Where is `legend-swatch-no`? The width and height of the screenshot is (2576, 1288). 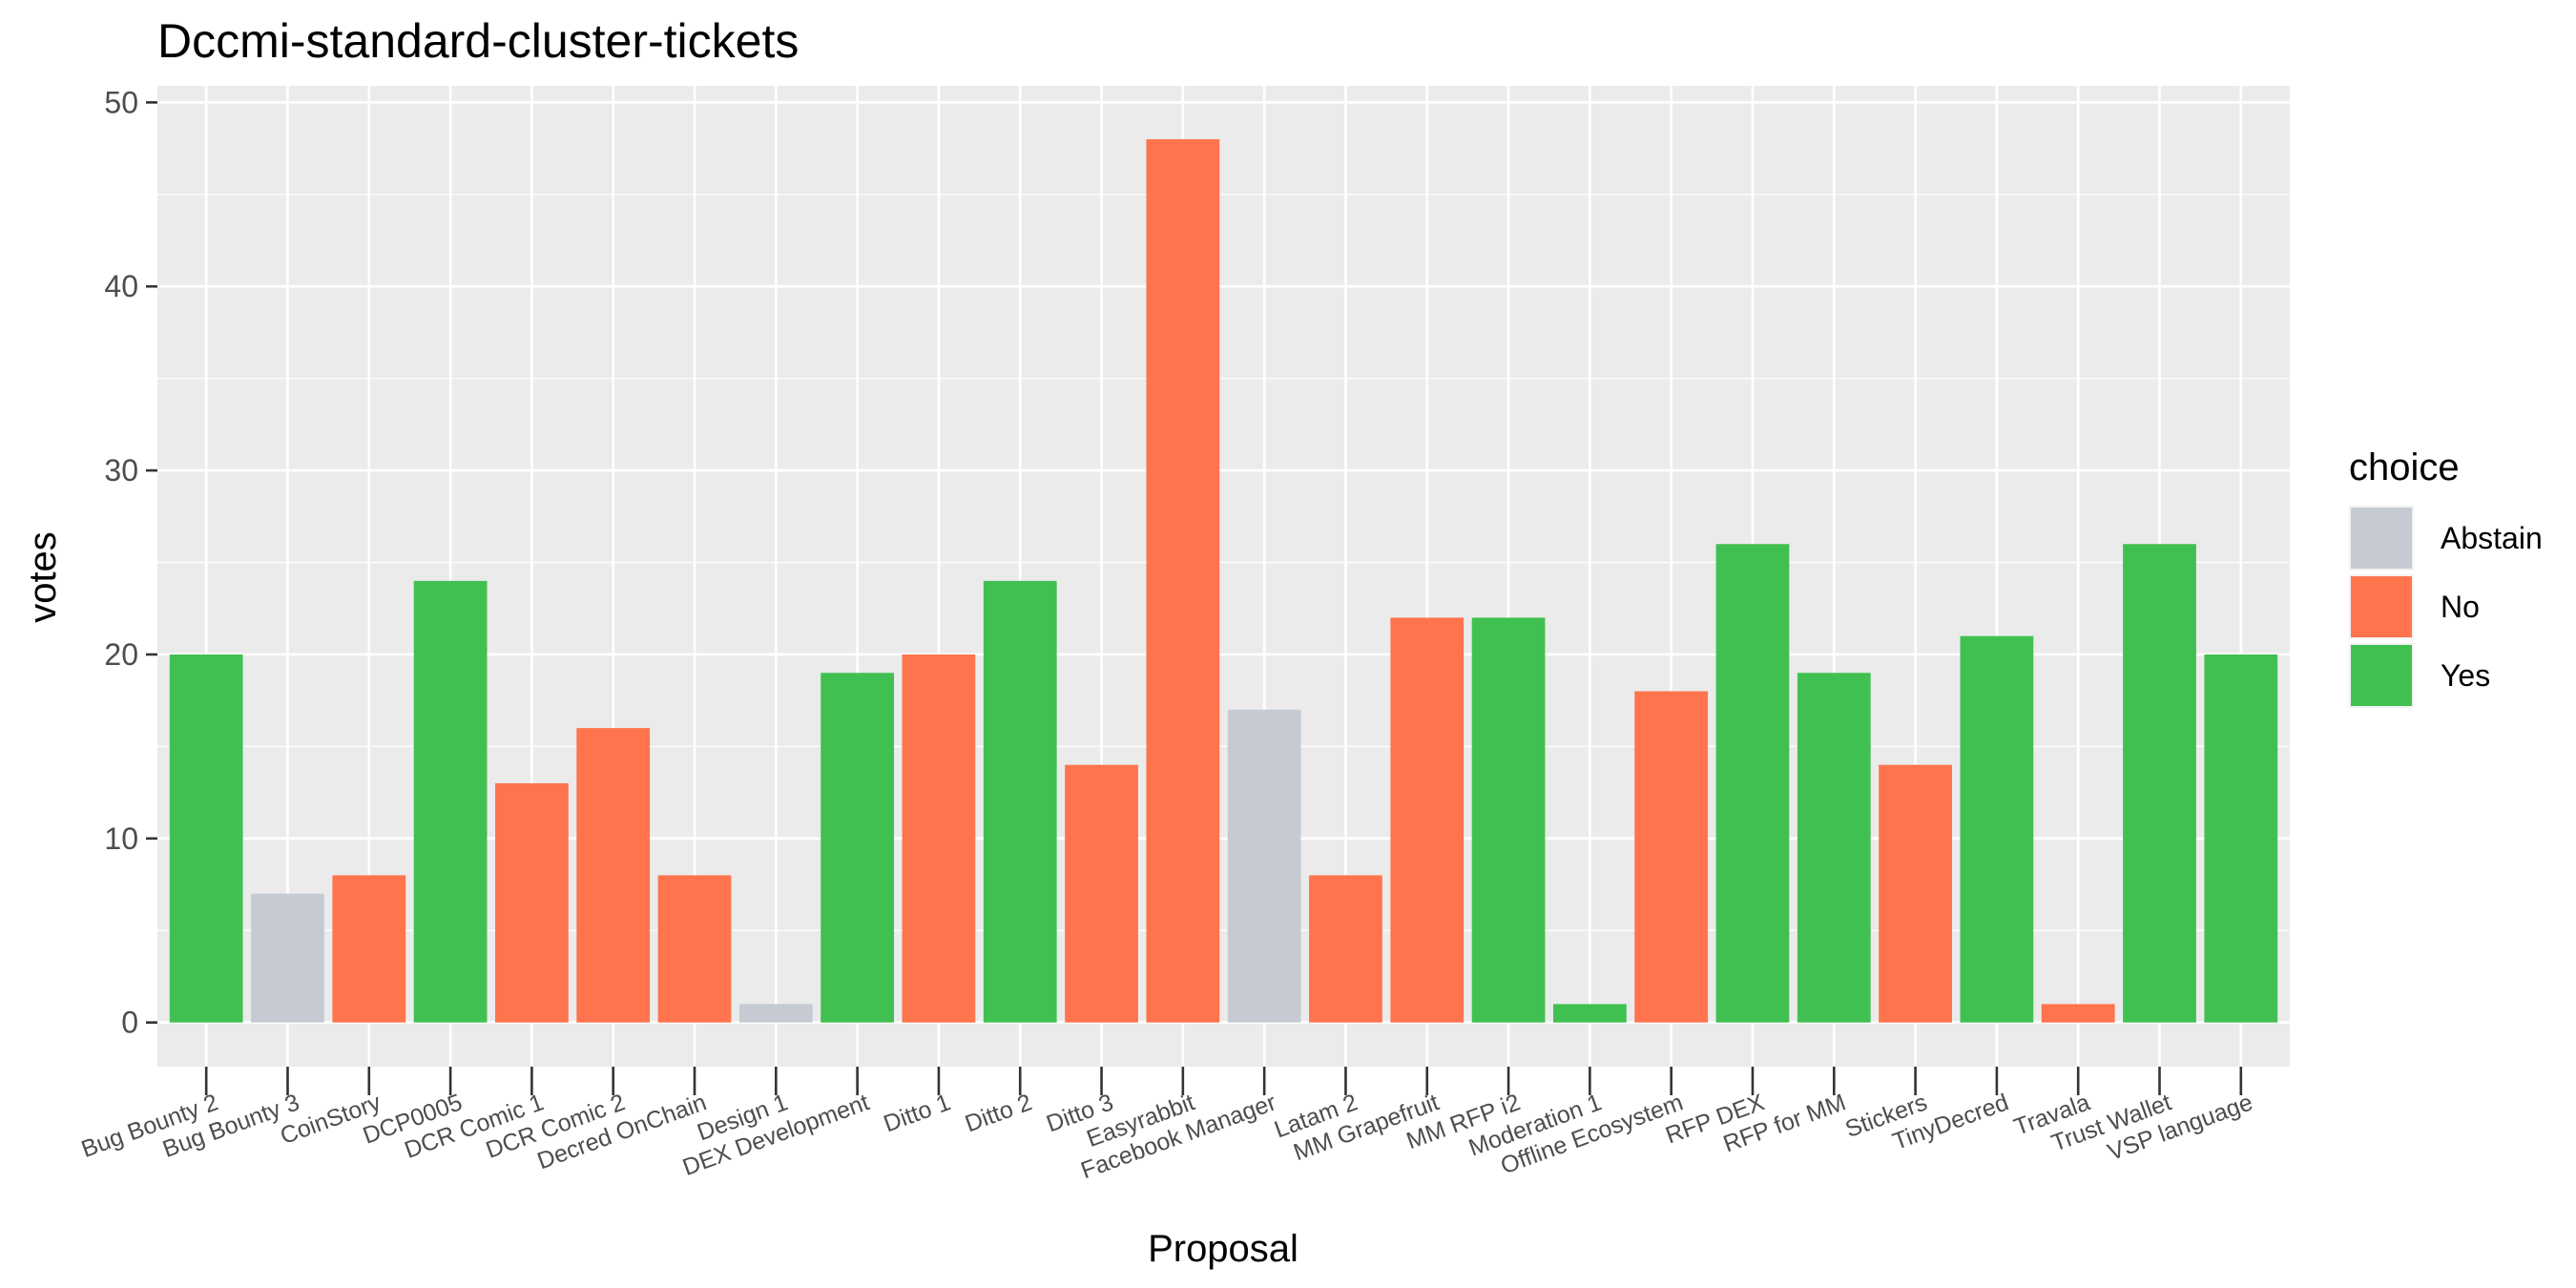 legend-swatch-no is located at coordinates (2381, 606).